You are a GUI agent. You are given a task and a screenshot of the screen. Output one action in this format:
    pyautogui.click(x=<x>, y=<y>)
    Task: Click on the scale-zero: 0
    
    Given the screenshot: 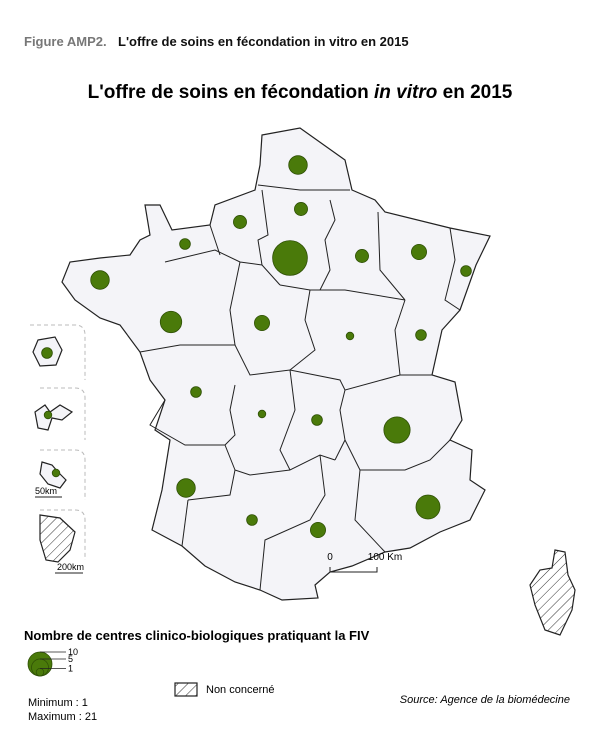 What is the action you would take?
    pyautogui.click(x=330, y=557)
    